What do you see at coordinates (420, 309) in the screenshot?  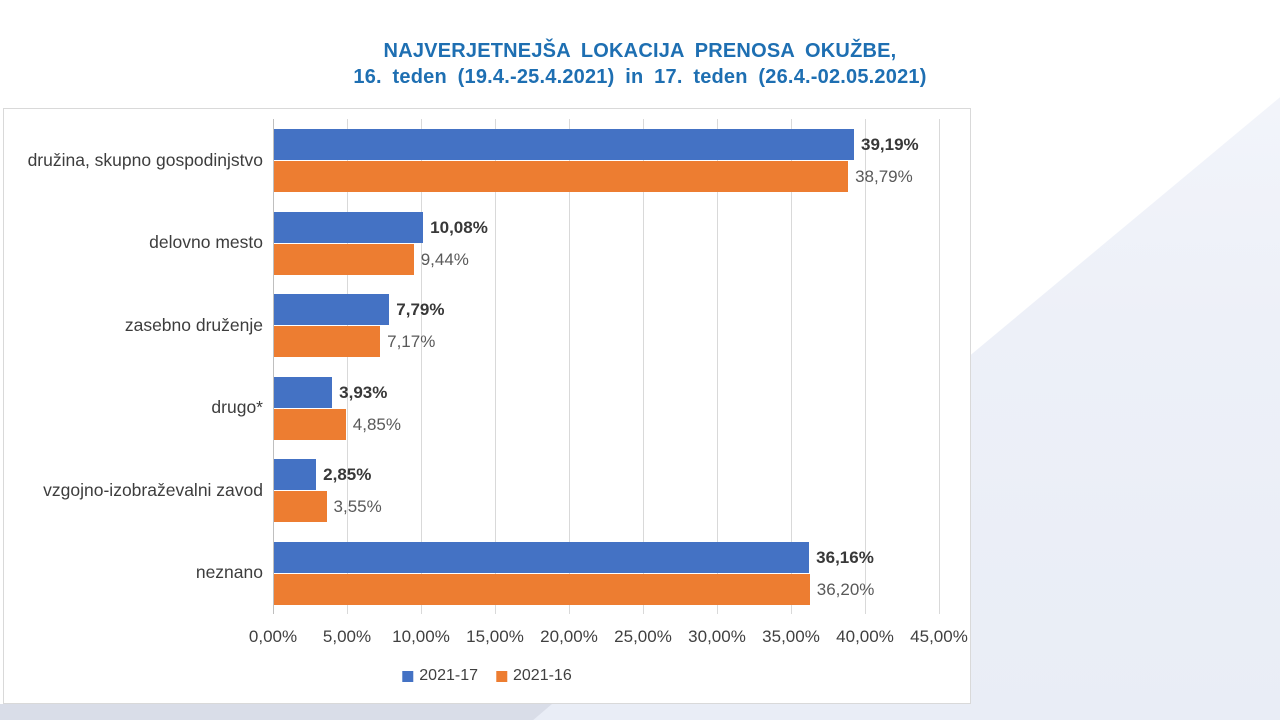 I see `bar-value-label: 7,79%` at bounding box center [420, 309].